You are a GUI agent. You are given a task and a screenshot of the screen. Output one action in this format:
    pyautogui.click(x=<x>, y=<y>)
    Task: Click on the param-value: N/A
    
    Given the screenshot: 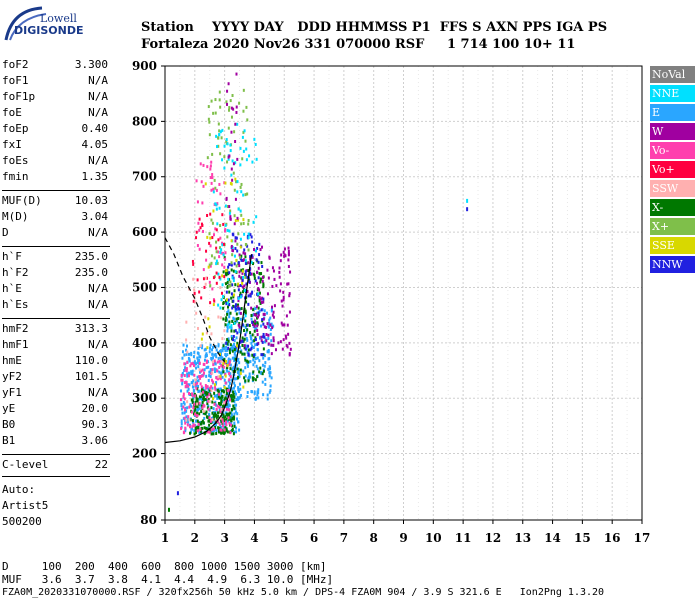 What is the action you would take?
    pyautogui.click(x=98, y=288)
    